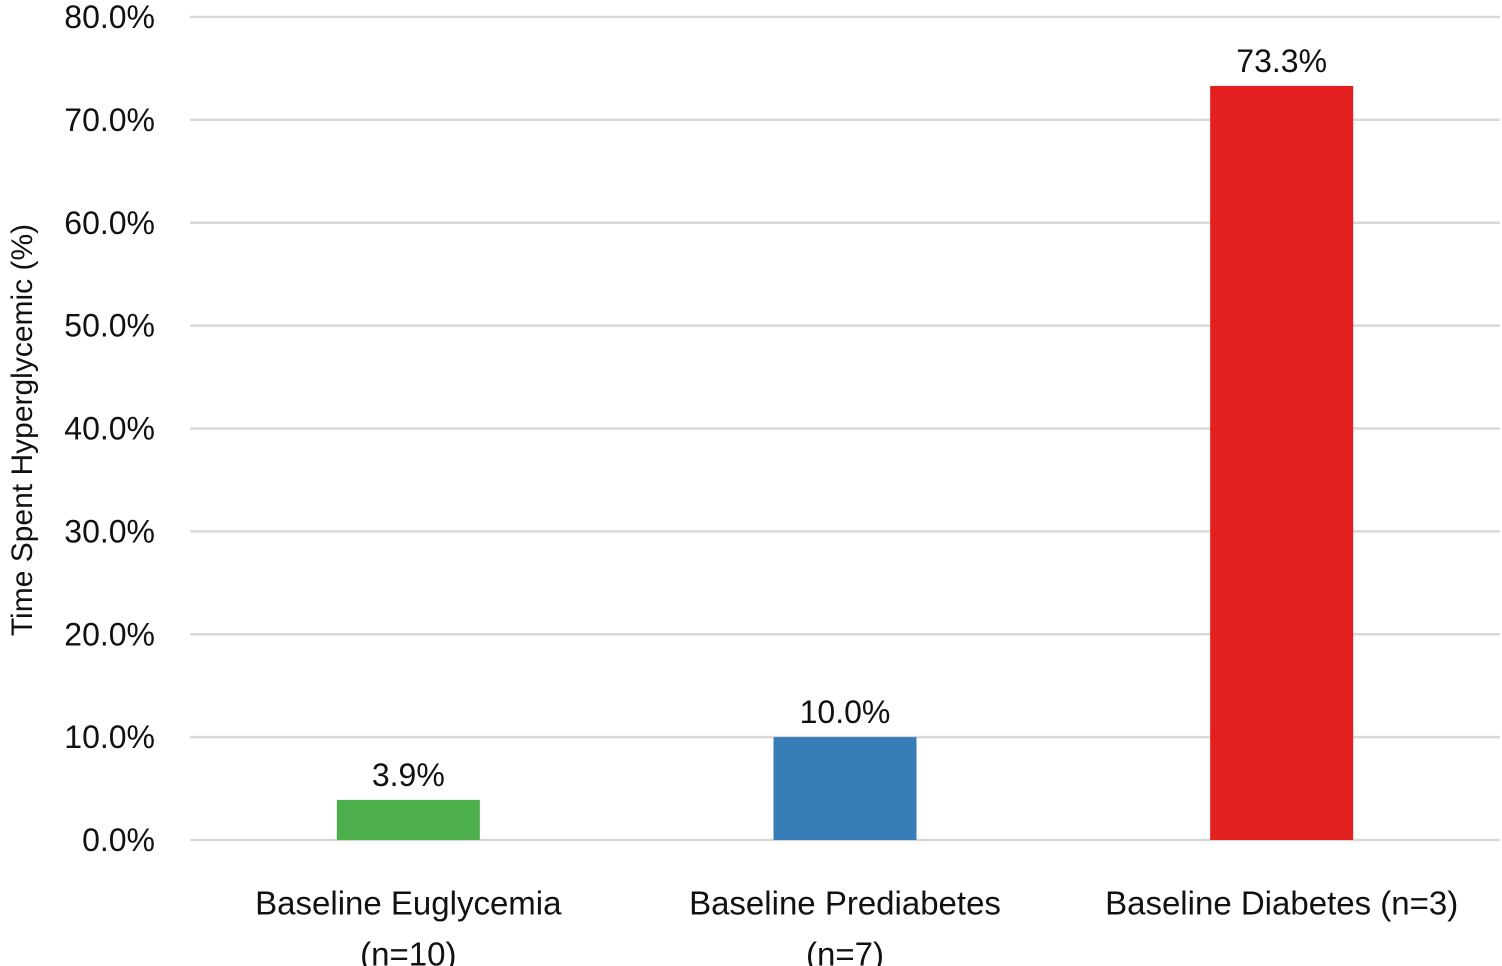  What do you see at coordinates (408, 775) in the screenshot?
I see `bar-value-label: 3.9%` at bounding box center [408, 775].